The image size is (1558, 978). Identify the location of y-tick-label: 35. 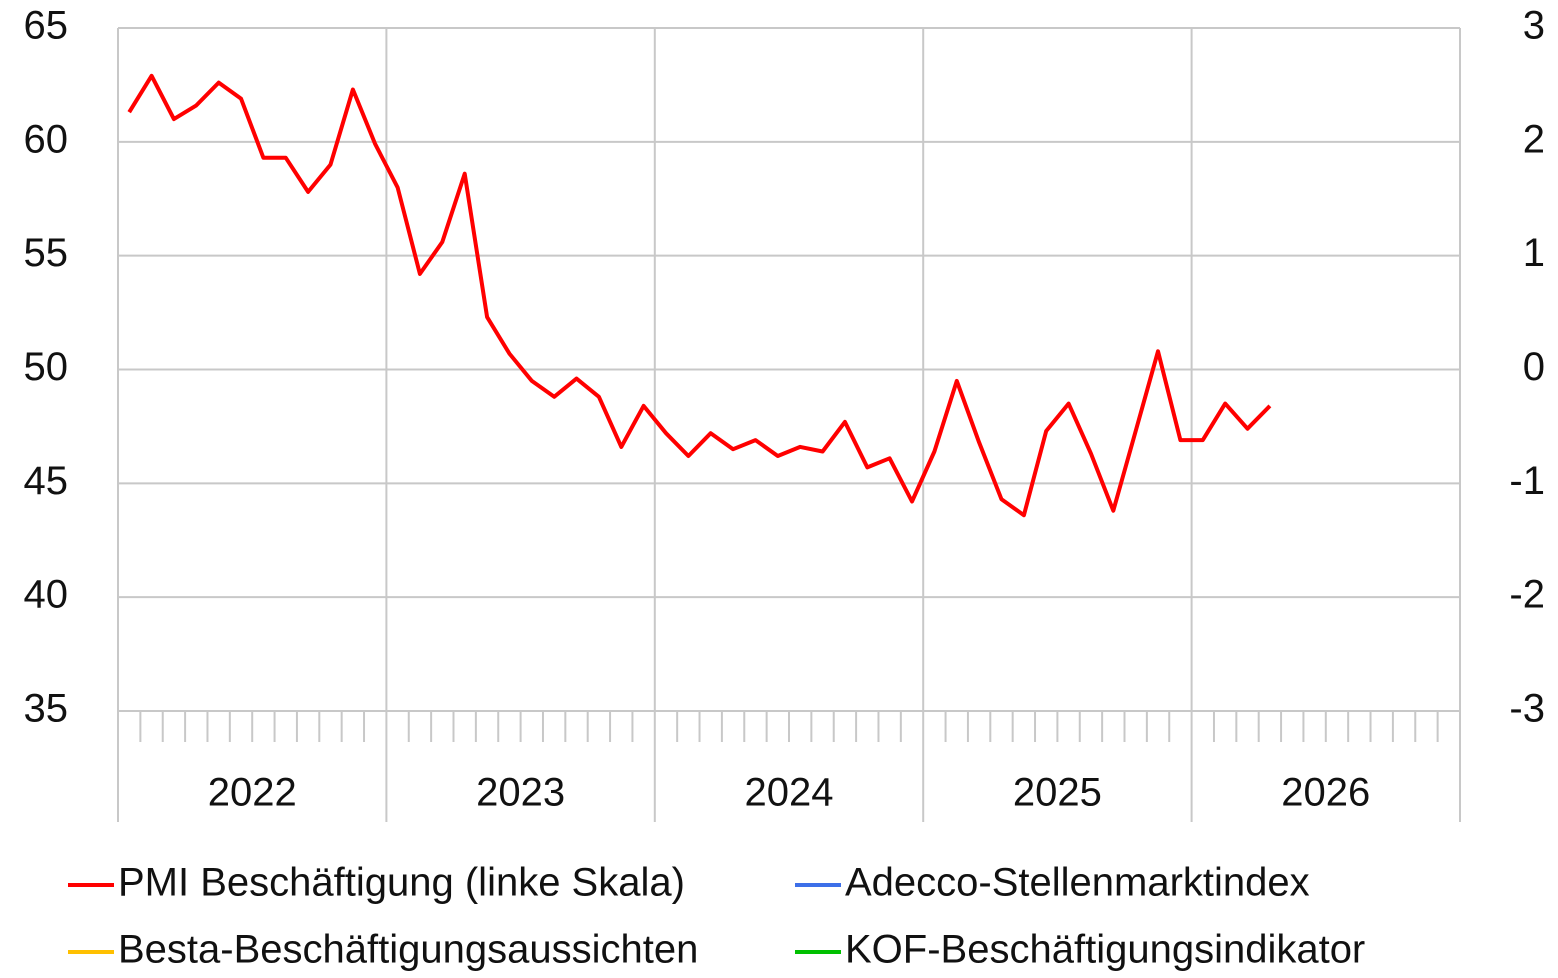
(46, 709).